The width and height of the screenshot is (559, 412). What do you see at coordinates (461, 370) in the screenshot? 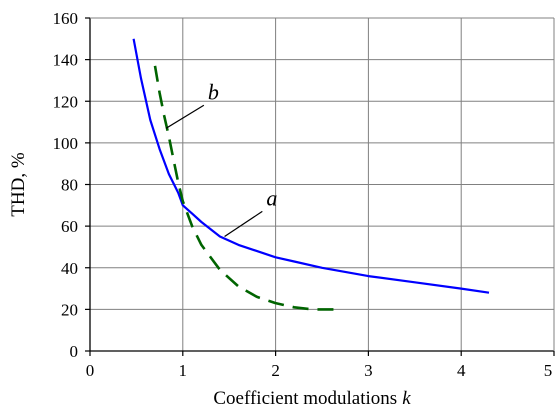
I see `x-tick-label: 4` at bounding box center [461, 370].